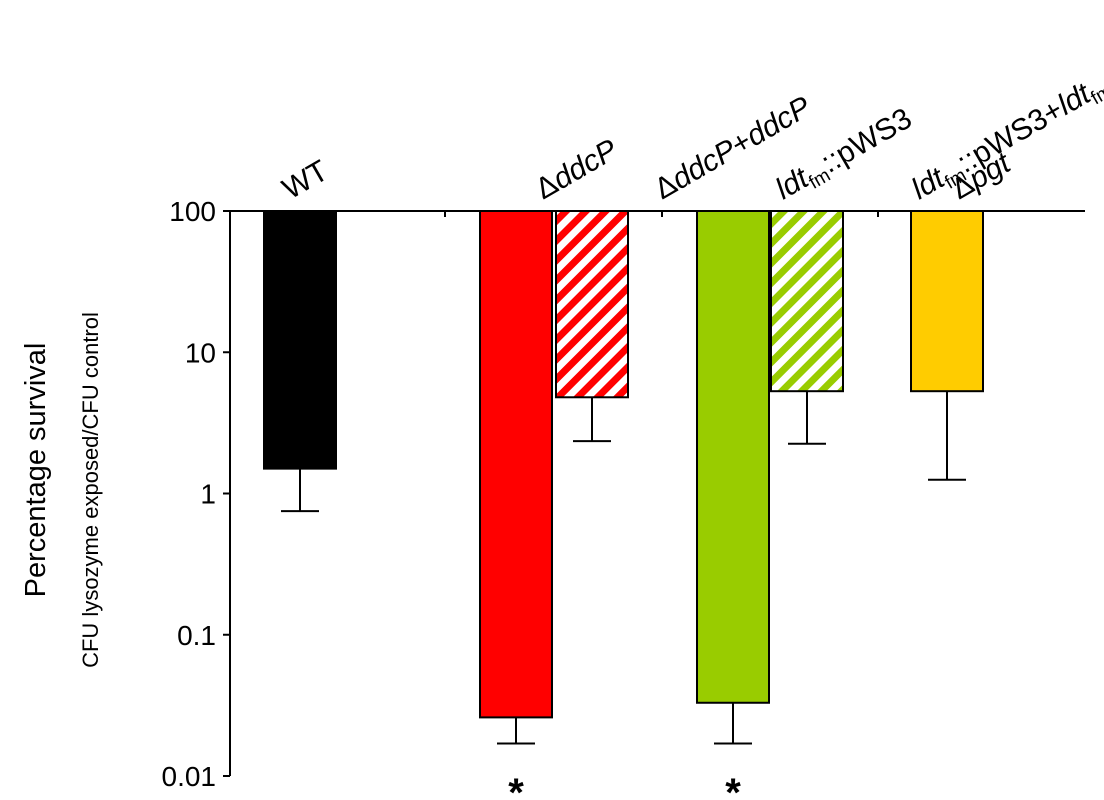 This screenshot has height=800, width=1104. What do you see at coordinates (516, 464) in the screenshot?
I see `bar-ΔddcP` at bounding box center [516, 464].